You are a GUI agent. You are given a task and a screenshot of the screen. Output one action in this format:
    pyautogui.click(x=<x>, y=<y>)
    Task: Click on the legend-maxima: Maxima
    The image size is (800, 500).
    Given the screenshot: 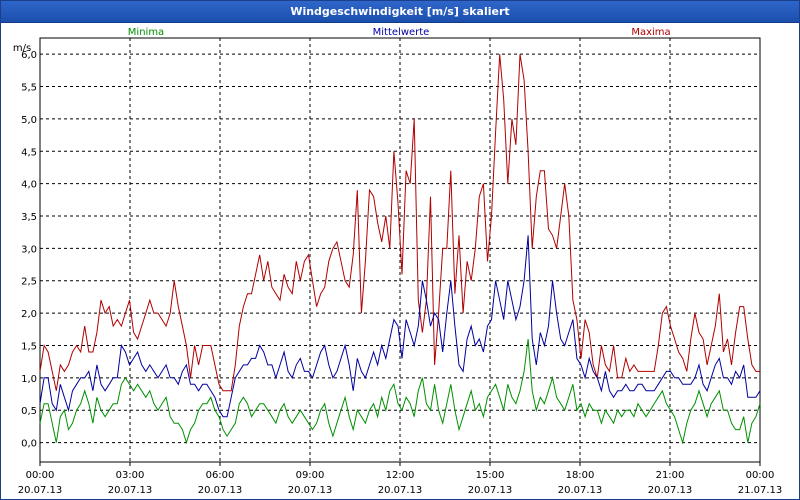 What is the action you would take?
    pyautogui.click(x=650, y=32)
    